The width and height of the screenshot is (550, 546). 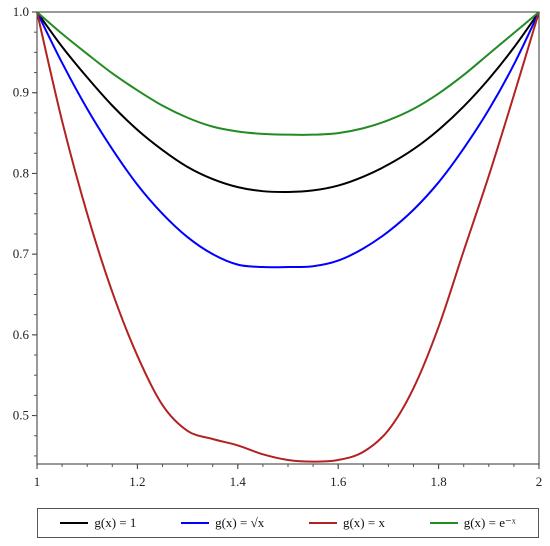 I want to click on y-tick-label: 1.0, so click(x=21, y=11).